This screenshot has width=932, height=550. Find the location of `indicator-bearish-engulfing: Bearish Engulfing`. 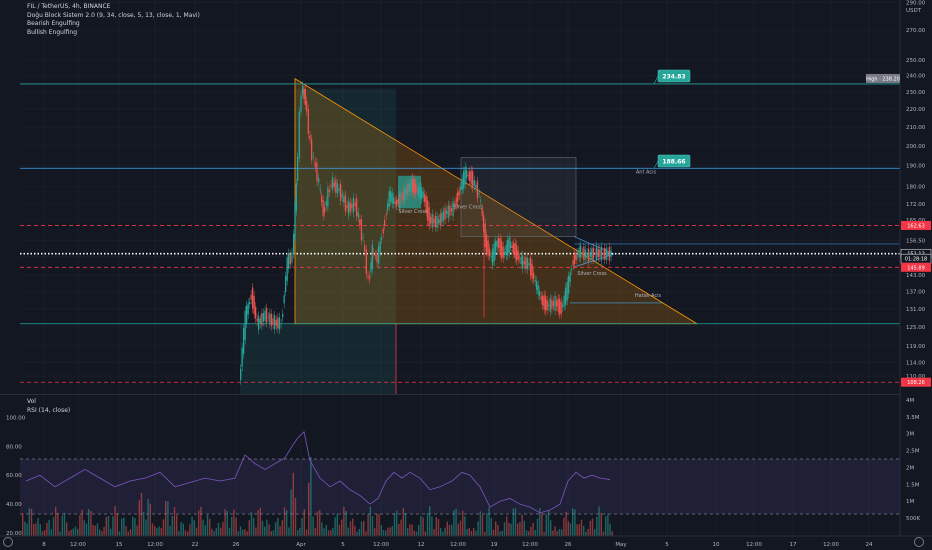

indicator-bearish-engulfing: Bearish Engulfing is located at coordinates (53, 24).